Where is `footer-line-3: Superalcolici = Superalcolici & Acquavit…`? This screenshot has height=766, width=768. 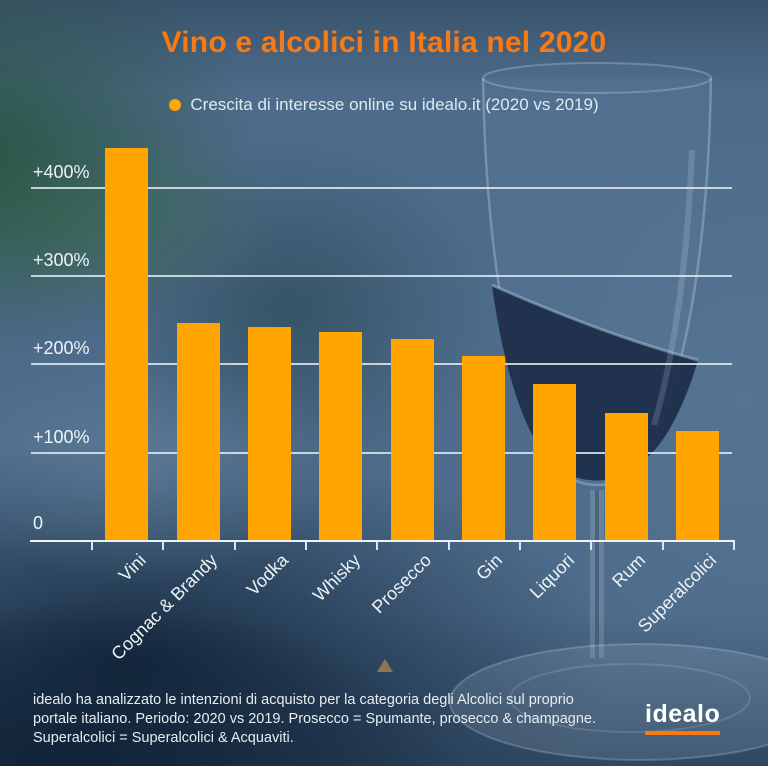
footer-line-3: Superalcolici = Superalcolici & Acquavit… is located at coordinates (163, 738).